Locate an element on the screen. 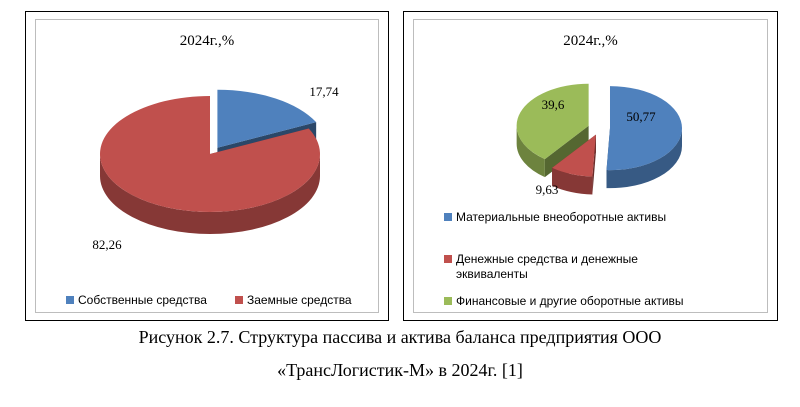 Image resolution: width=800 pixels, height=407 pixels. left-pie-chart: 17,74 82,26 is located at coordinates (215, 168).